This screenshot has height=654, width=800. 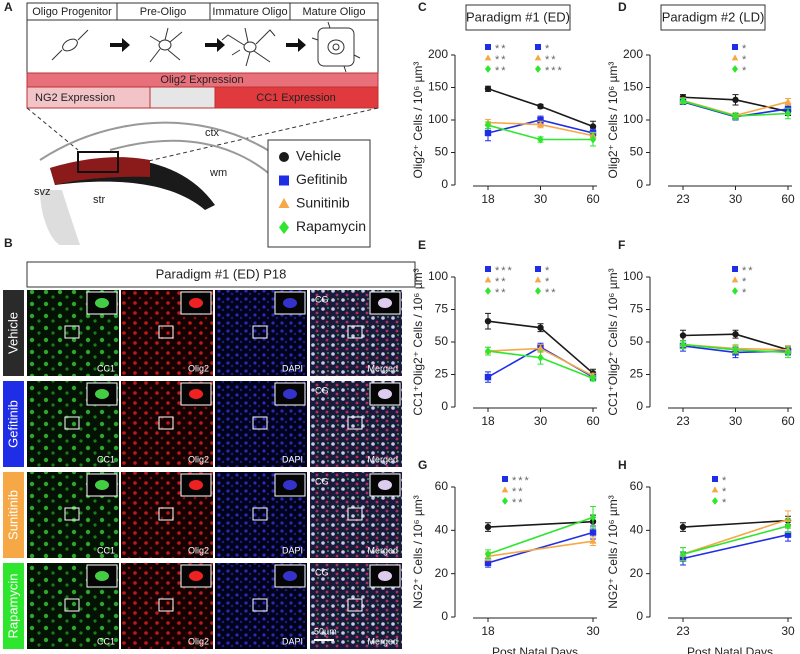 What do you see at coordinates (788, 421) in the screenshot?
I see `x-tick-label: 60` at bounding box center [788, 421].